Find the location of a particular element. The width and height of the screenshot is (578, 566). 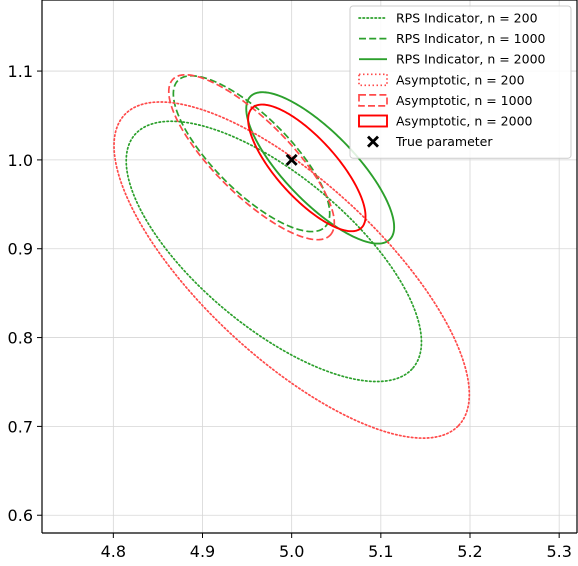

legend-label-true-parameter: True parameter is located at coordinates (444, 141).